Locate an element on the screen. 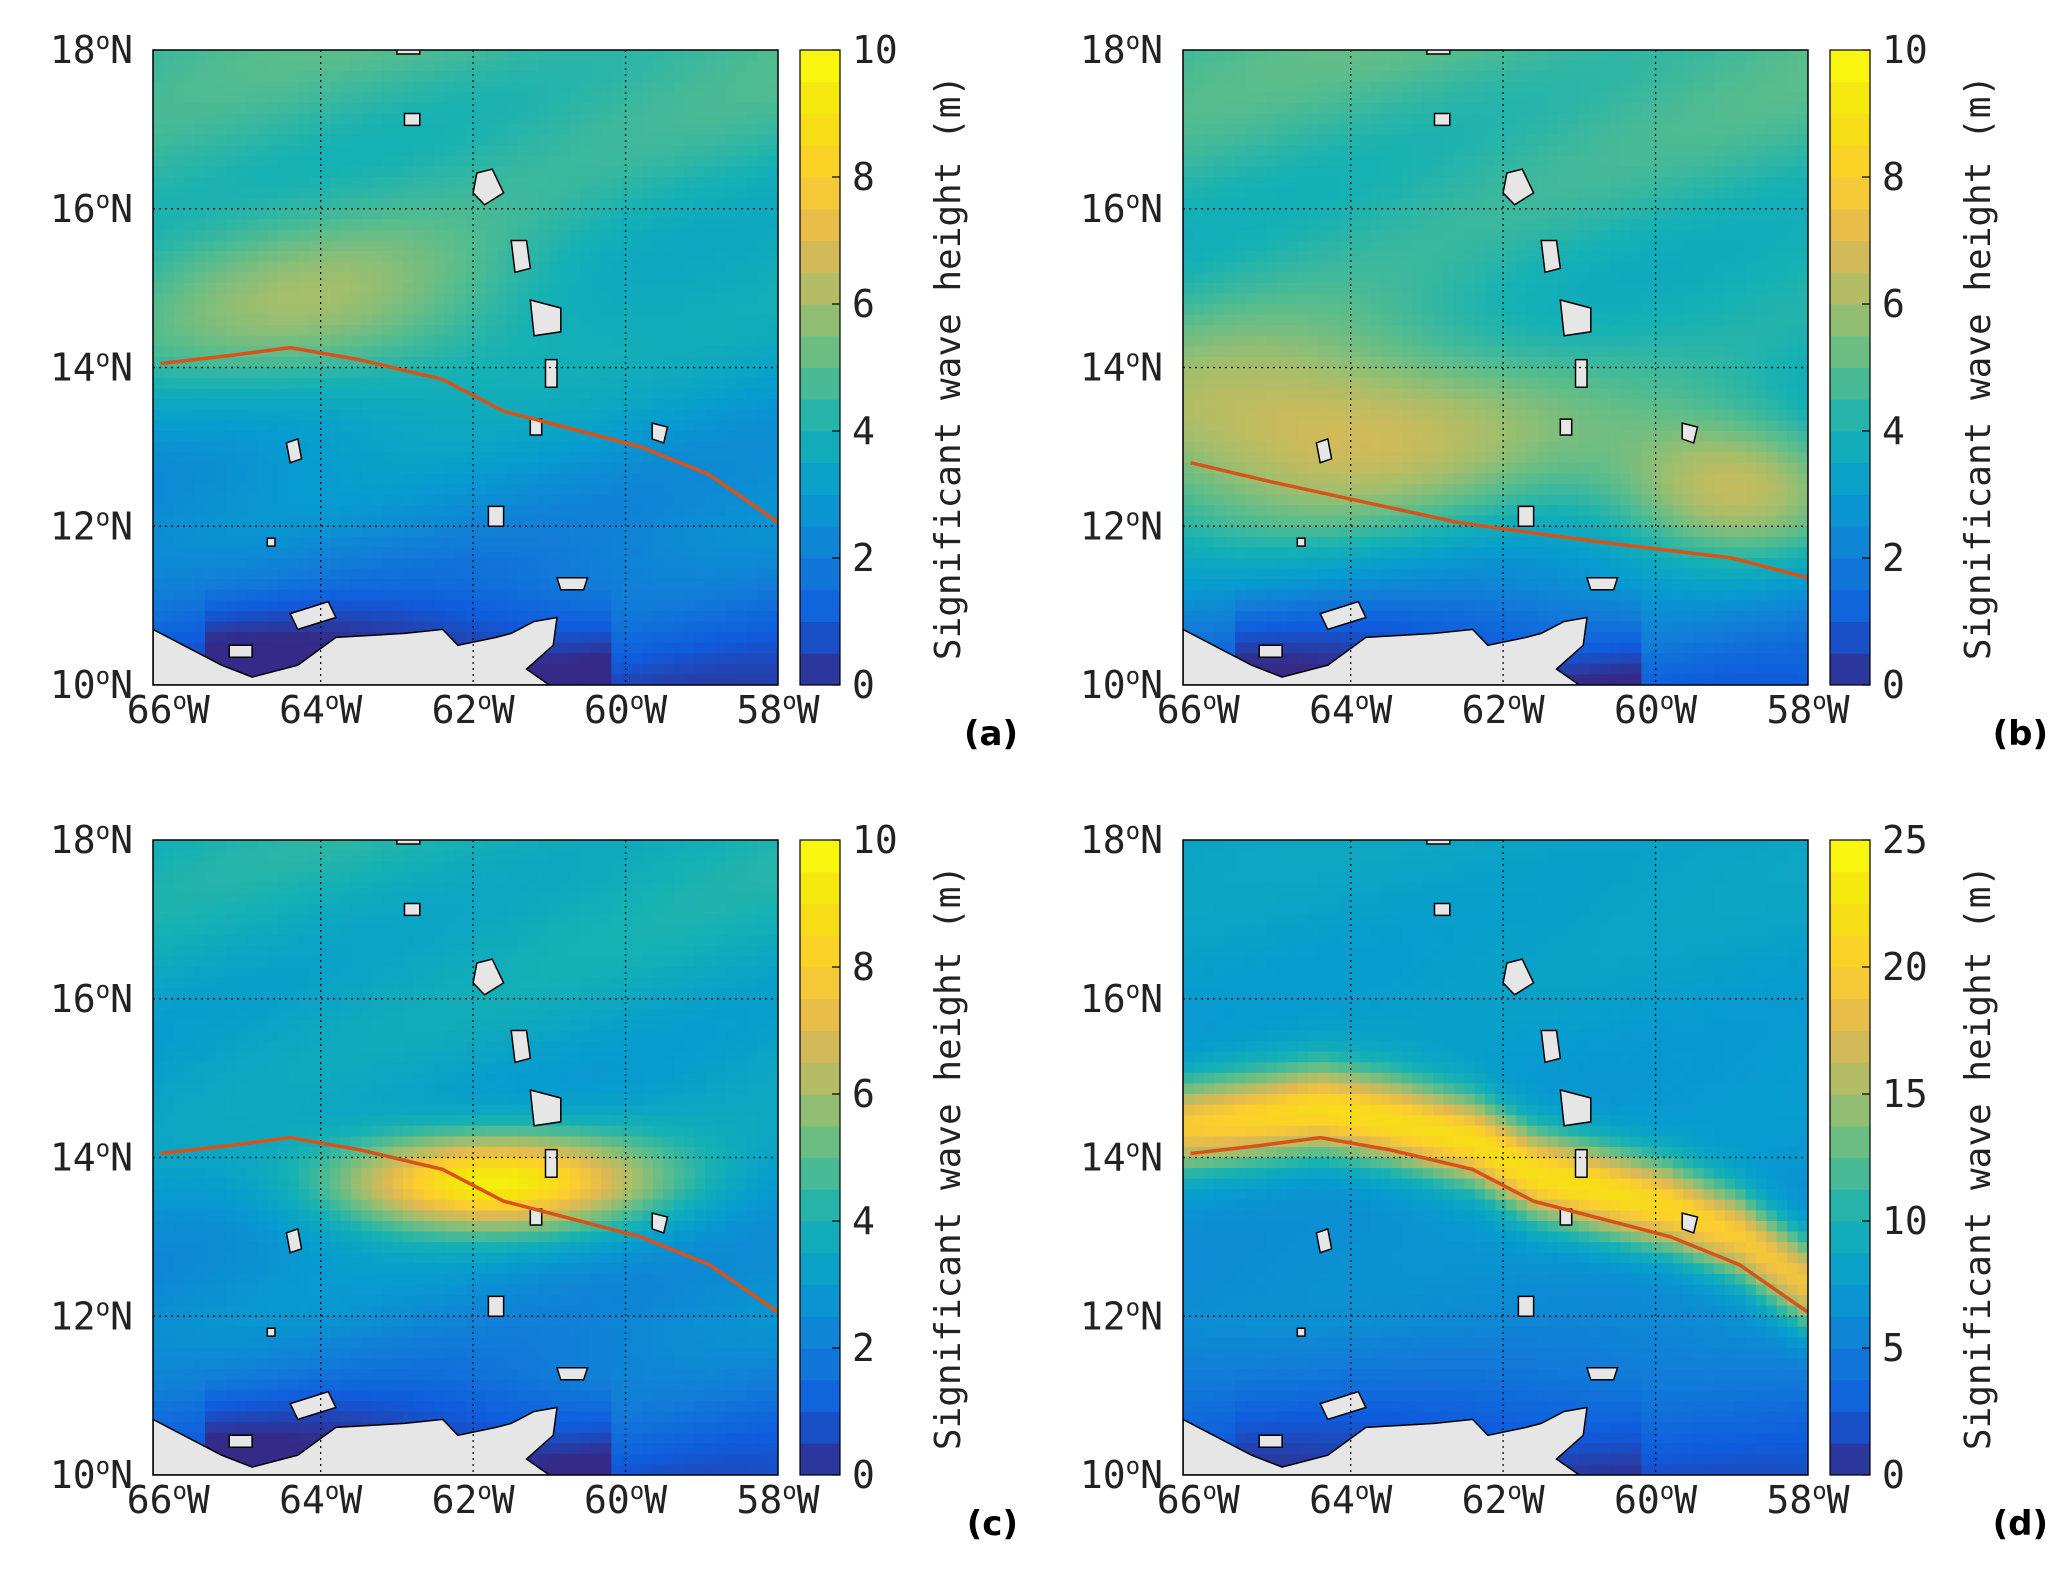  colorbar-tick-label: 20 is located at coordinates (1905, 967).